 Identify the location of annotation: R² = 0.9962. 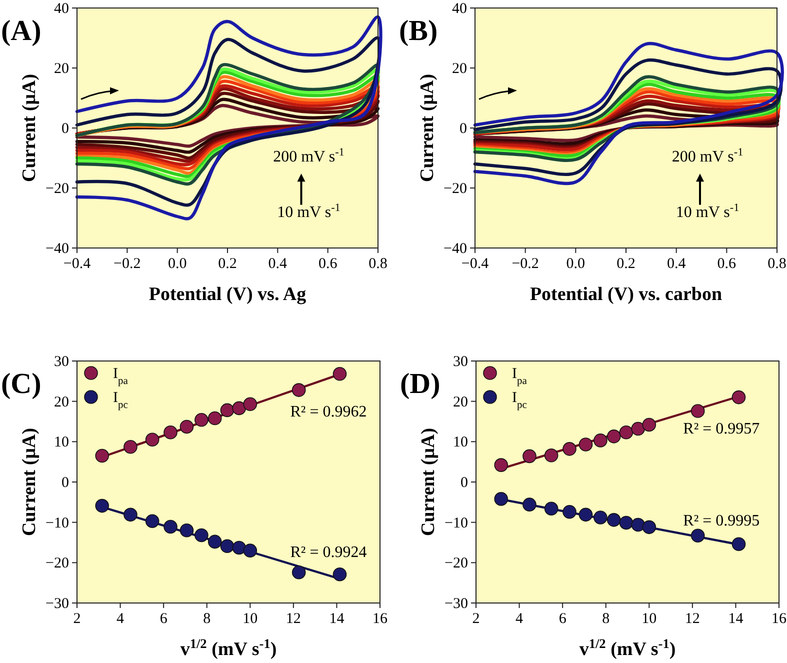
(328, 412).